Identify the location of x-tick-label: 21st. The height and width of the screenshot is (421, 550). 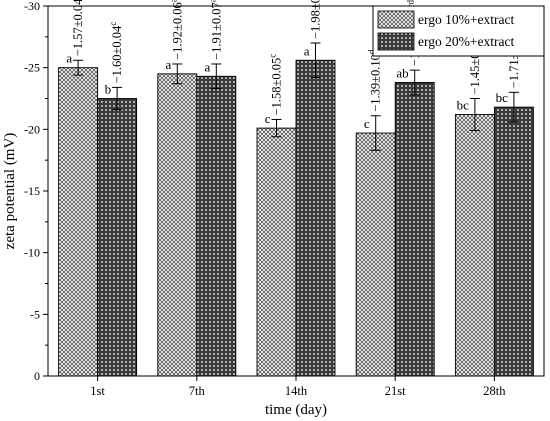
(395, 391).